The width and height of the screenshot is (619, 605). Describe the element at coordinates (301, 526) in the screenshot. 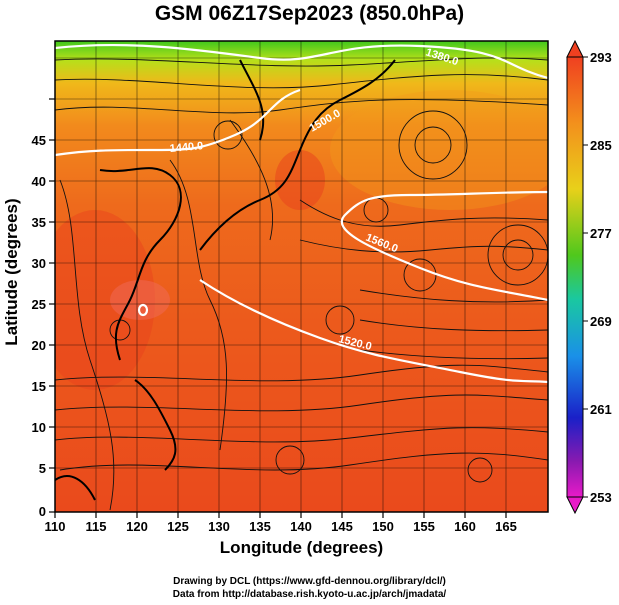

I see `x-tick-label: 140` at that location.